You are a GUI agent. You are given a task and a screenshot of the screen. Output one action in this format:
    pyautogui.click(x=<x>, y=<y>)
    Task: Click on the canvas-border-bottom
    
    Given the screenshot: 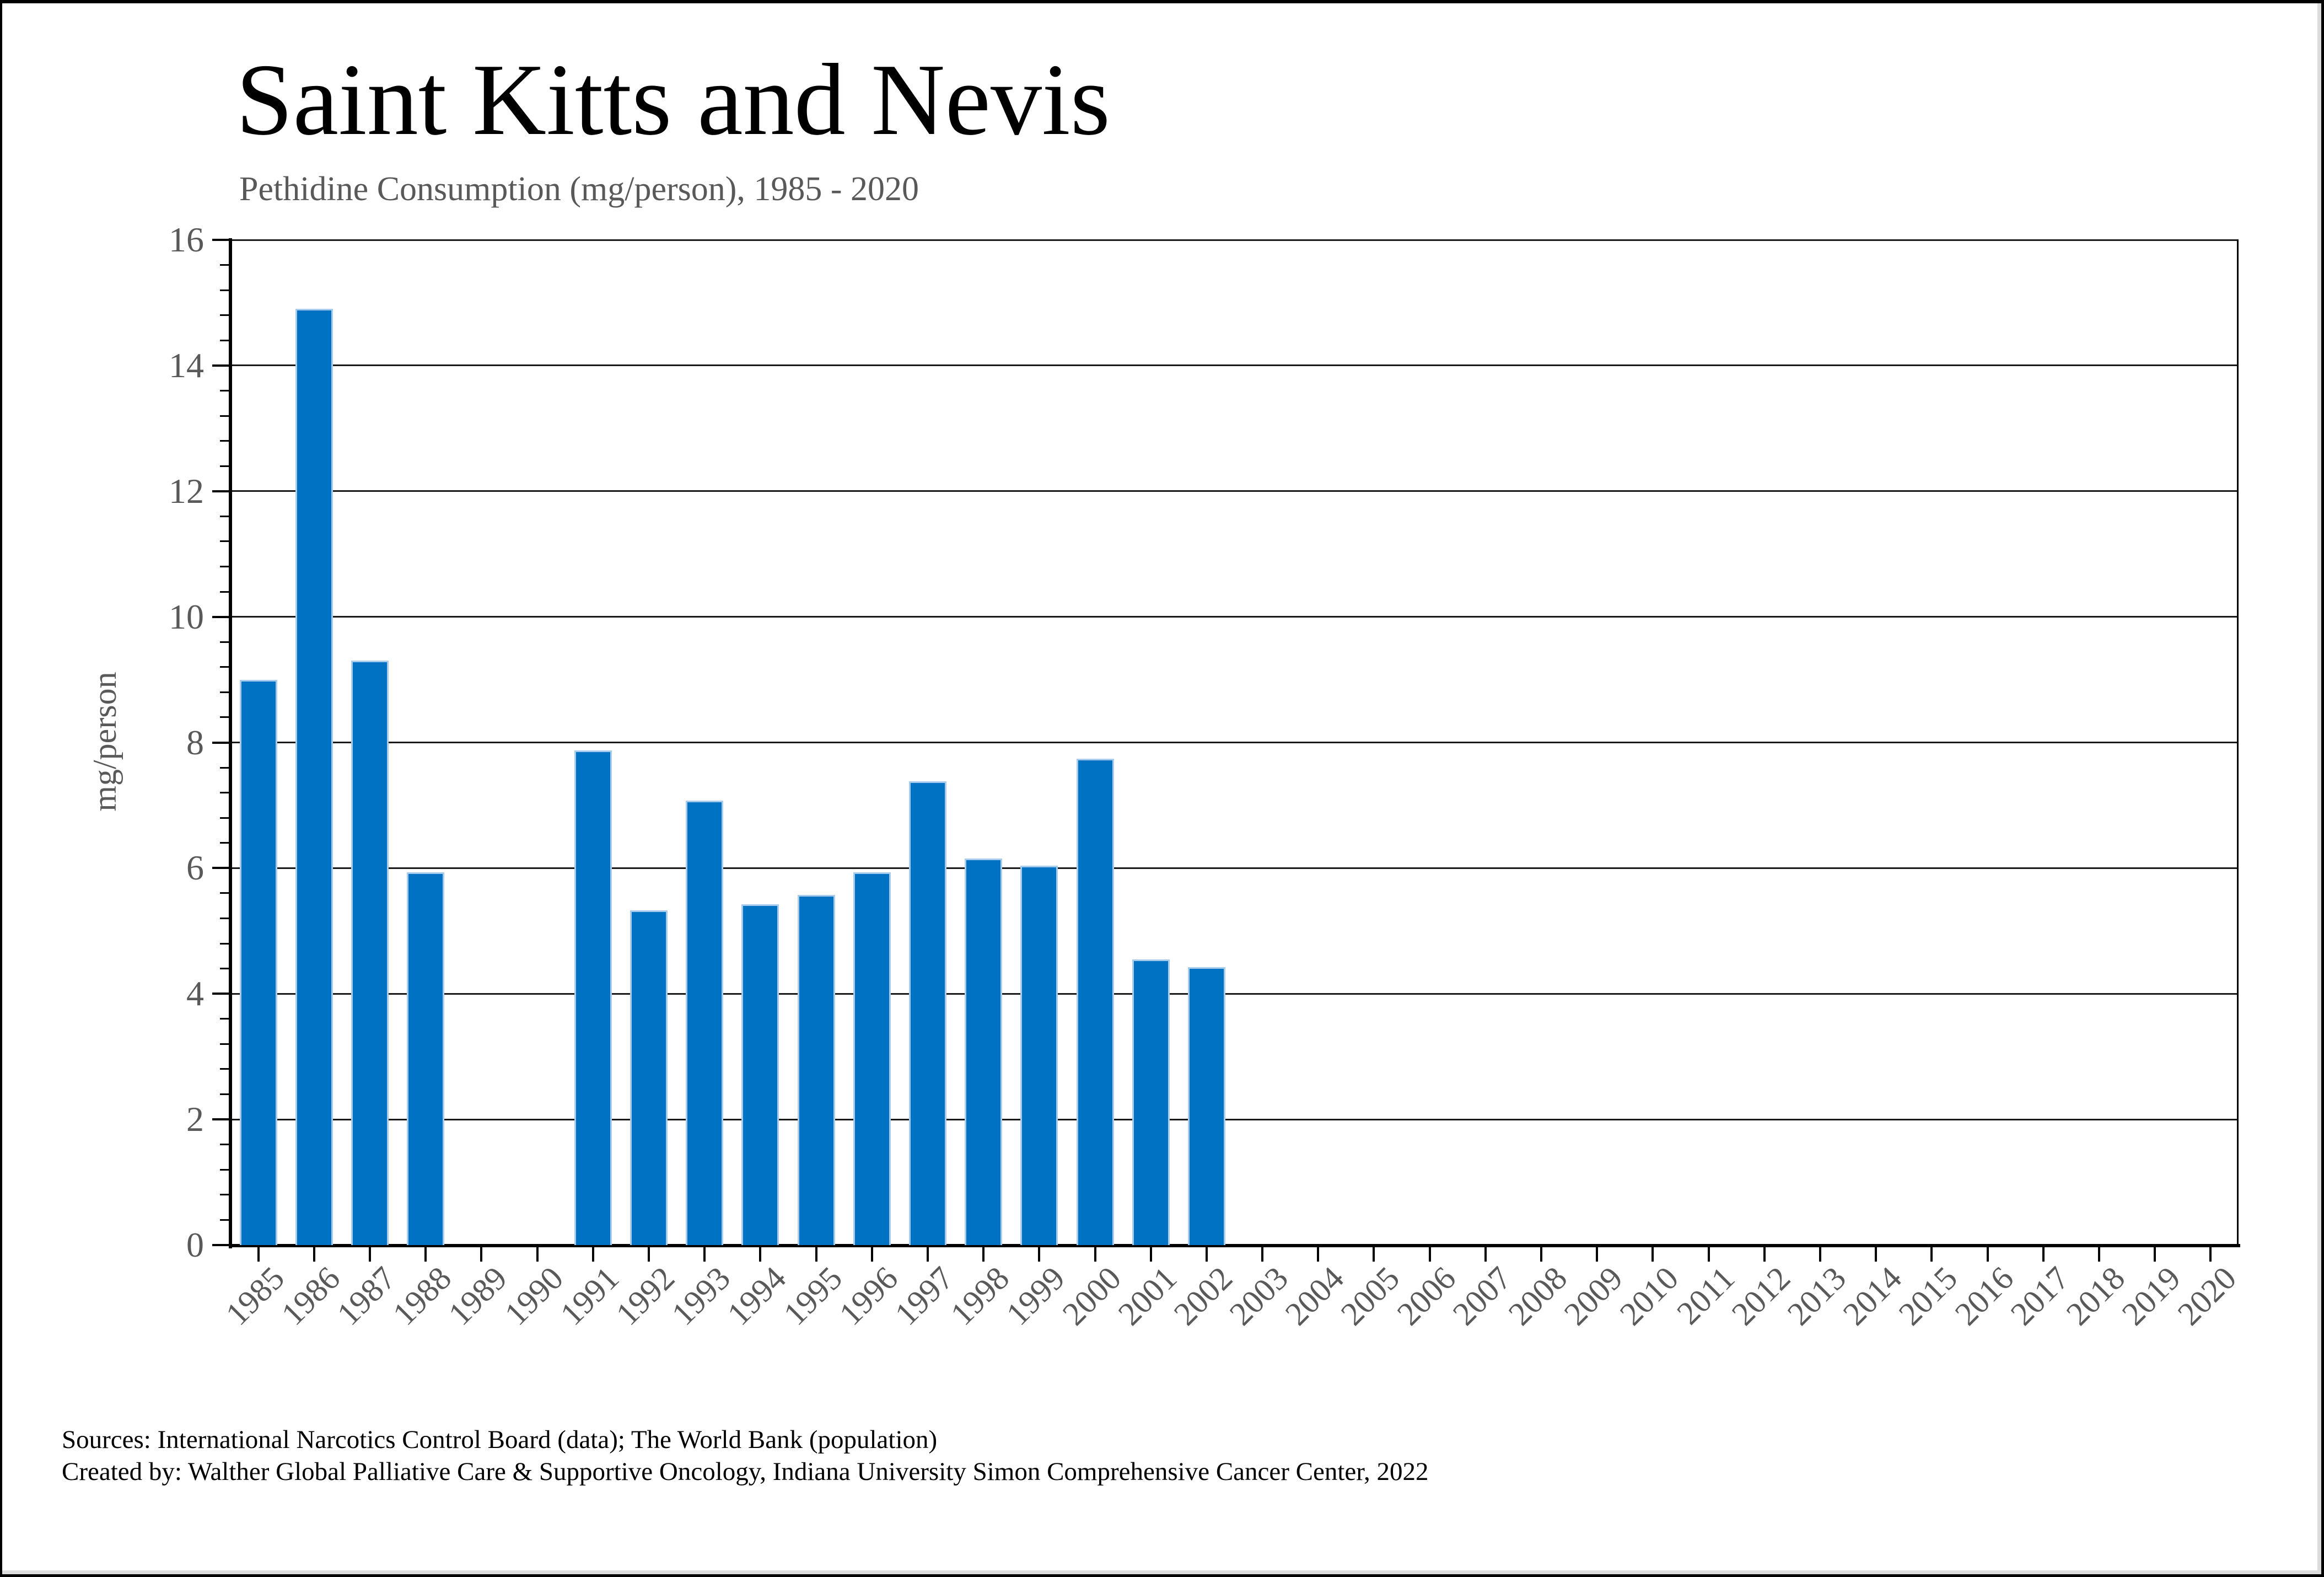 What is the action you would take?
    pyautogui.click(x=1162, y=1575)
    